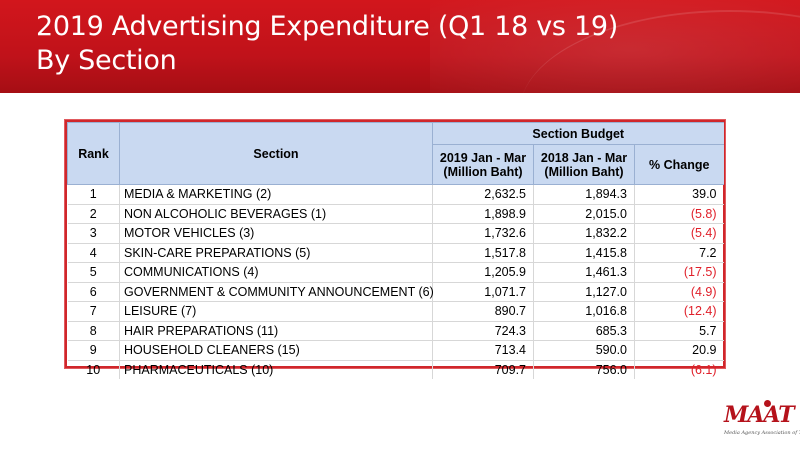 The height and width of the screenshot is (450, 800). Describe the element at coordinates (93, 214) in the screenshot. I see `rank-cell: 2` at that location.